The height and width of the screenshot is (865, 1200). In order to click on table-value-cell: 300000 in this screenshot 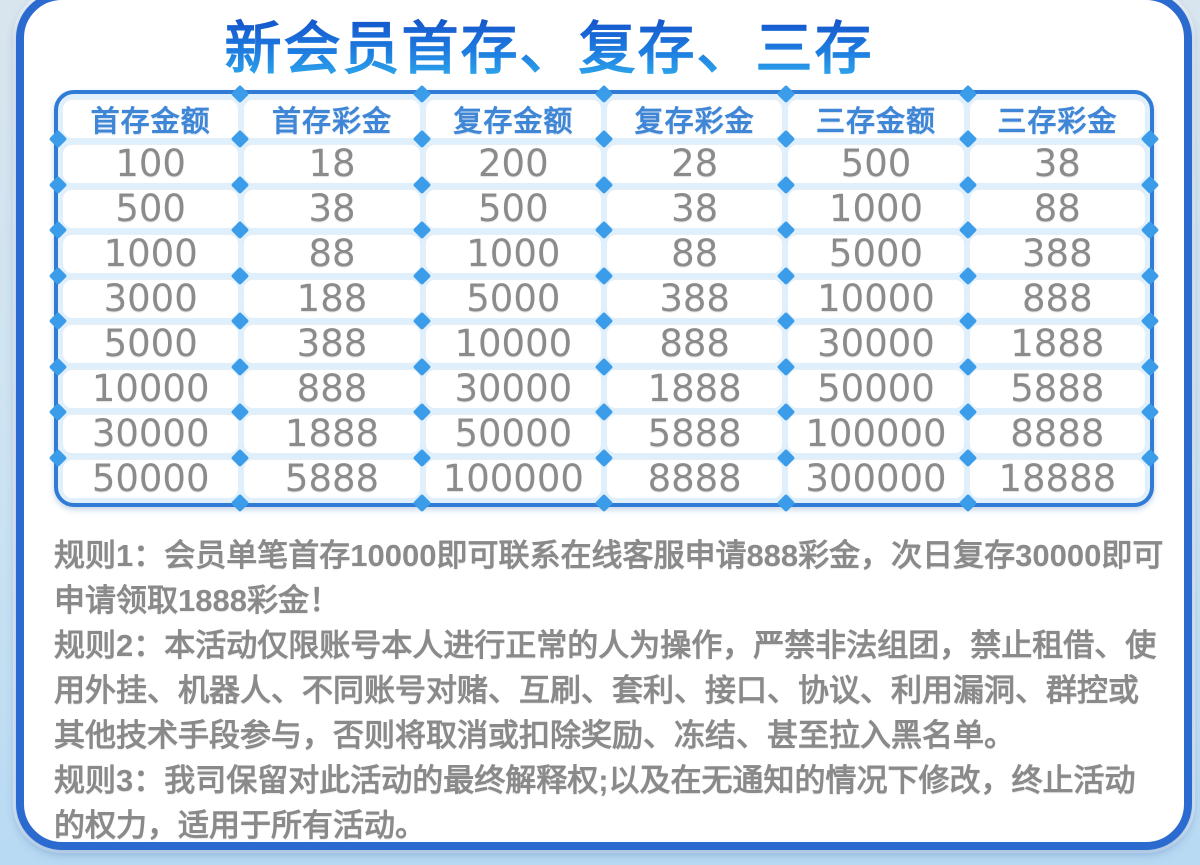, I will do `click(876, 478)`.